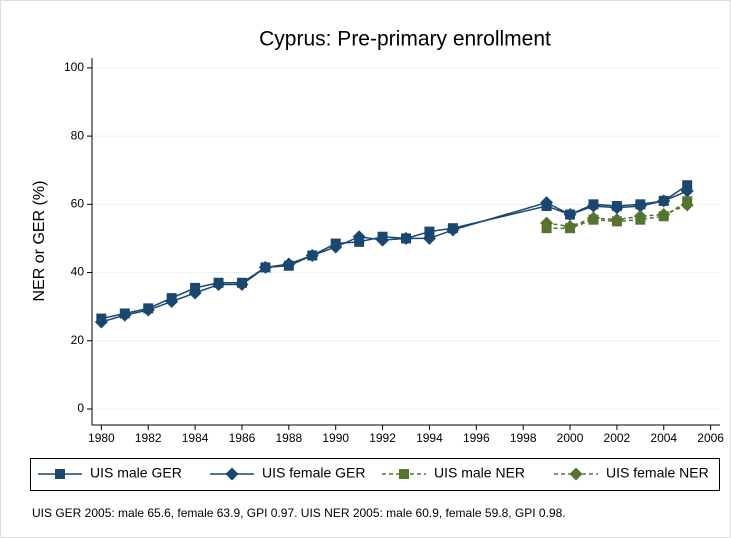 The image size is (731, 538). Describe the element at coordinates (195, 438) in the screenshot. I see `x-tick-label: 1984` at that location.